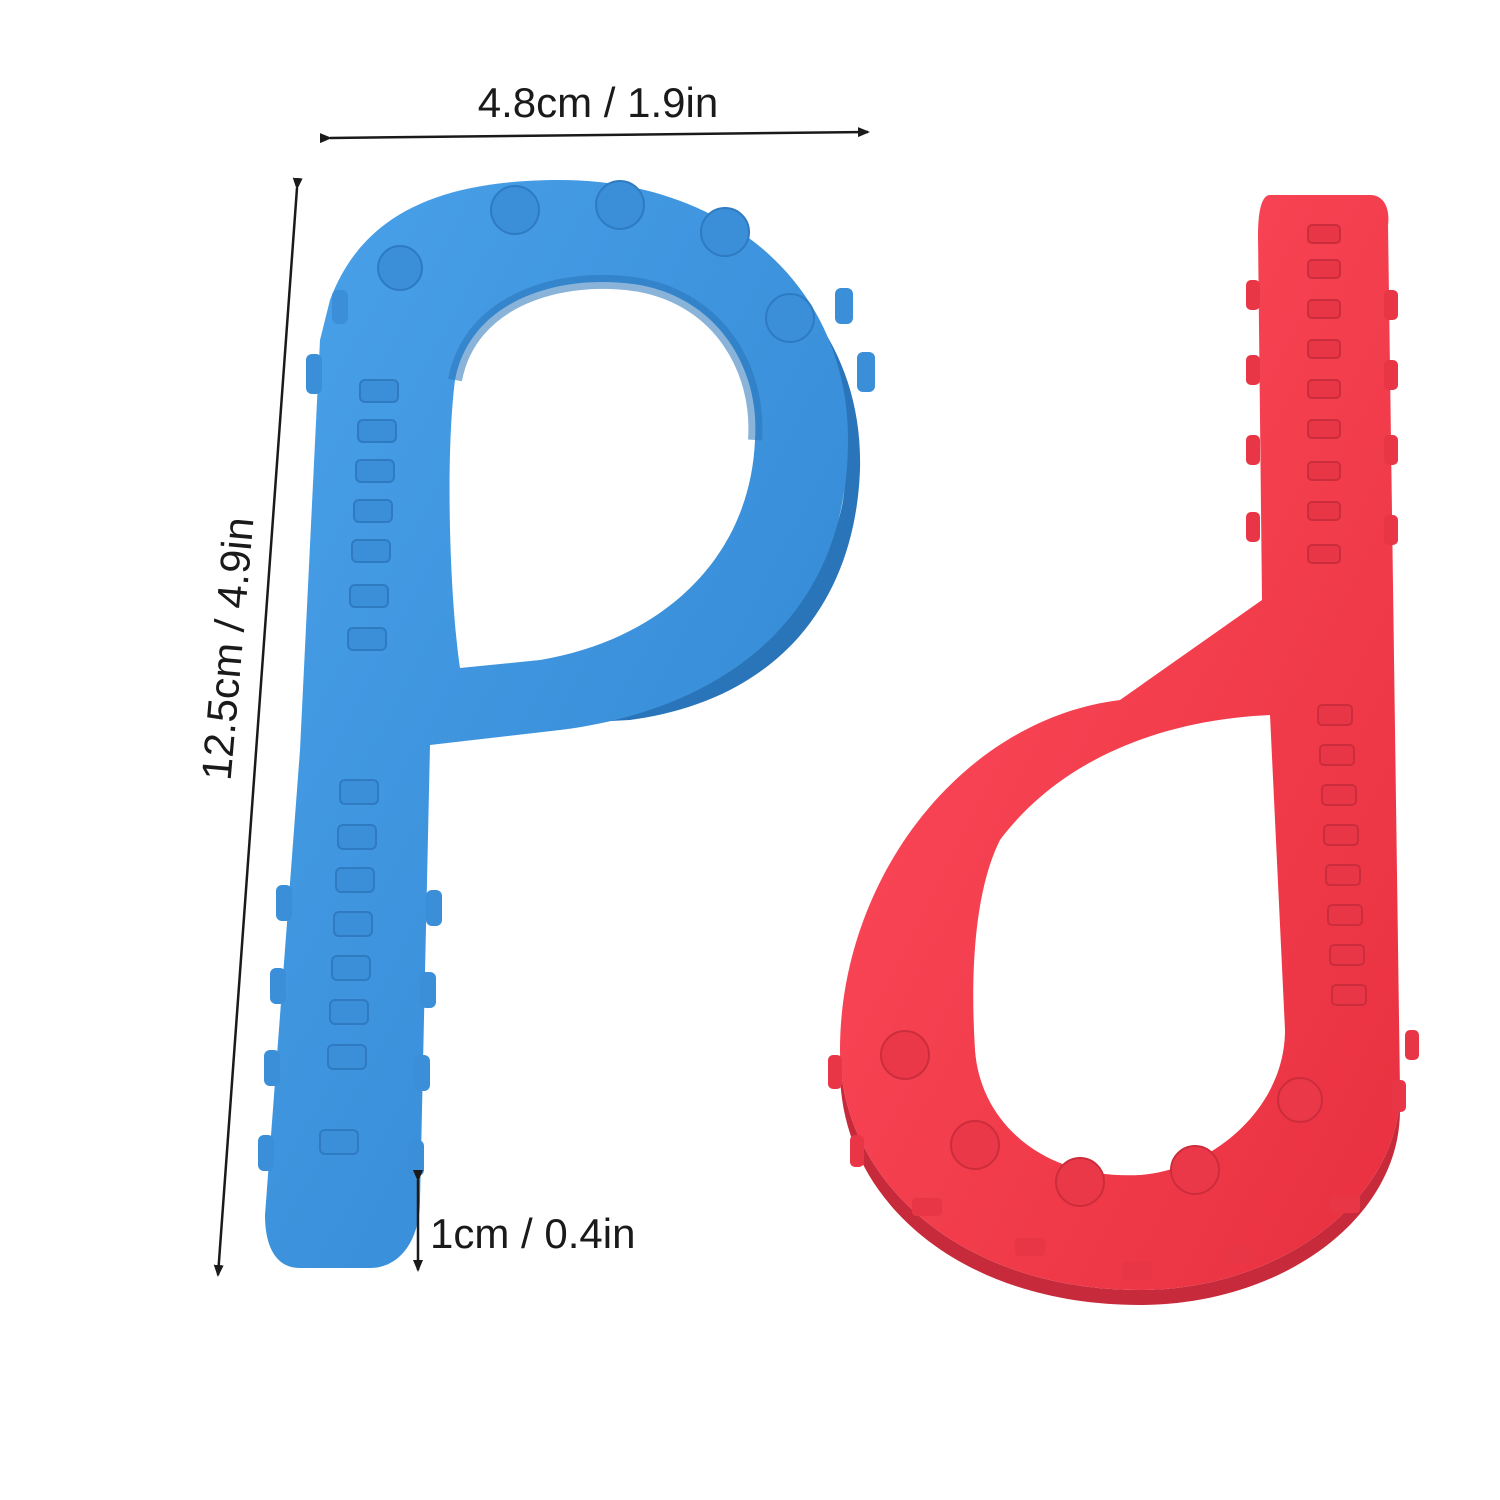 Image resolution: width=1500 pixels, height=1500 pixels. What do you see at coordinates (598, 102) in the screenshot?
I see `width-label: 4.8cm / 1.9in` at bounding box center [598, 102].